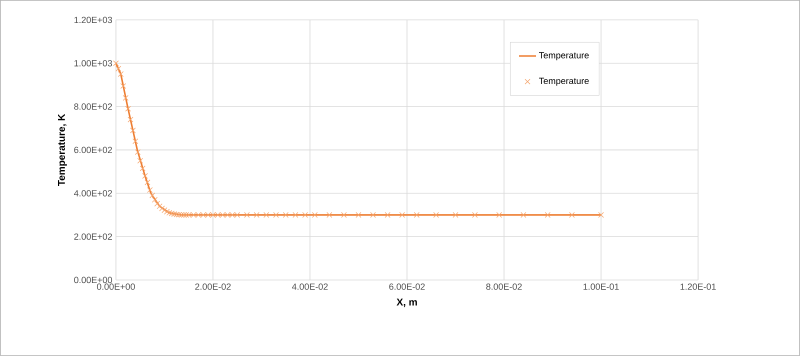 The width and height of the screenshot is (800, 356). I want to click on y-tick-label: 8.00E+02, so click(93, 106).